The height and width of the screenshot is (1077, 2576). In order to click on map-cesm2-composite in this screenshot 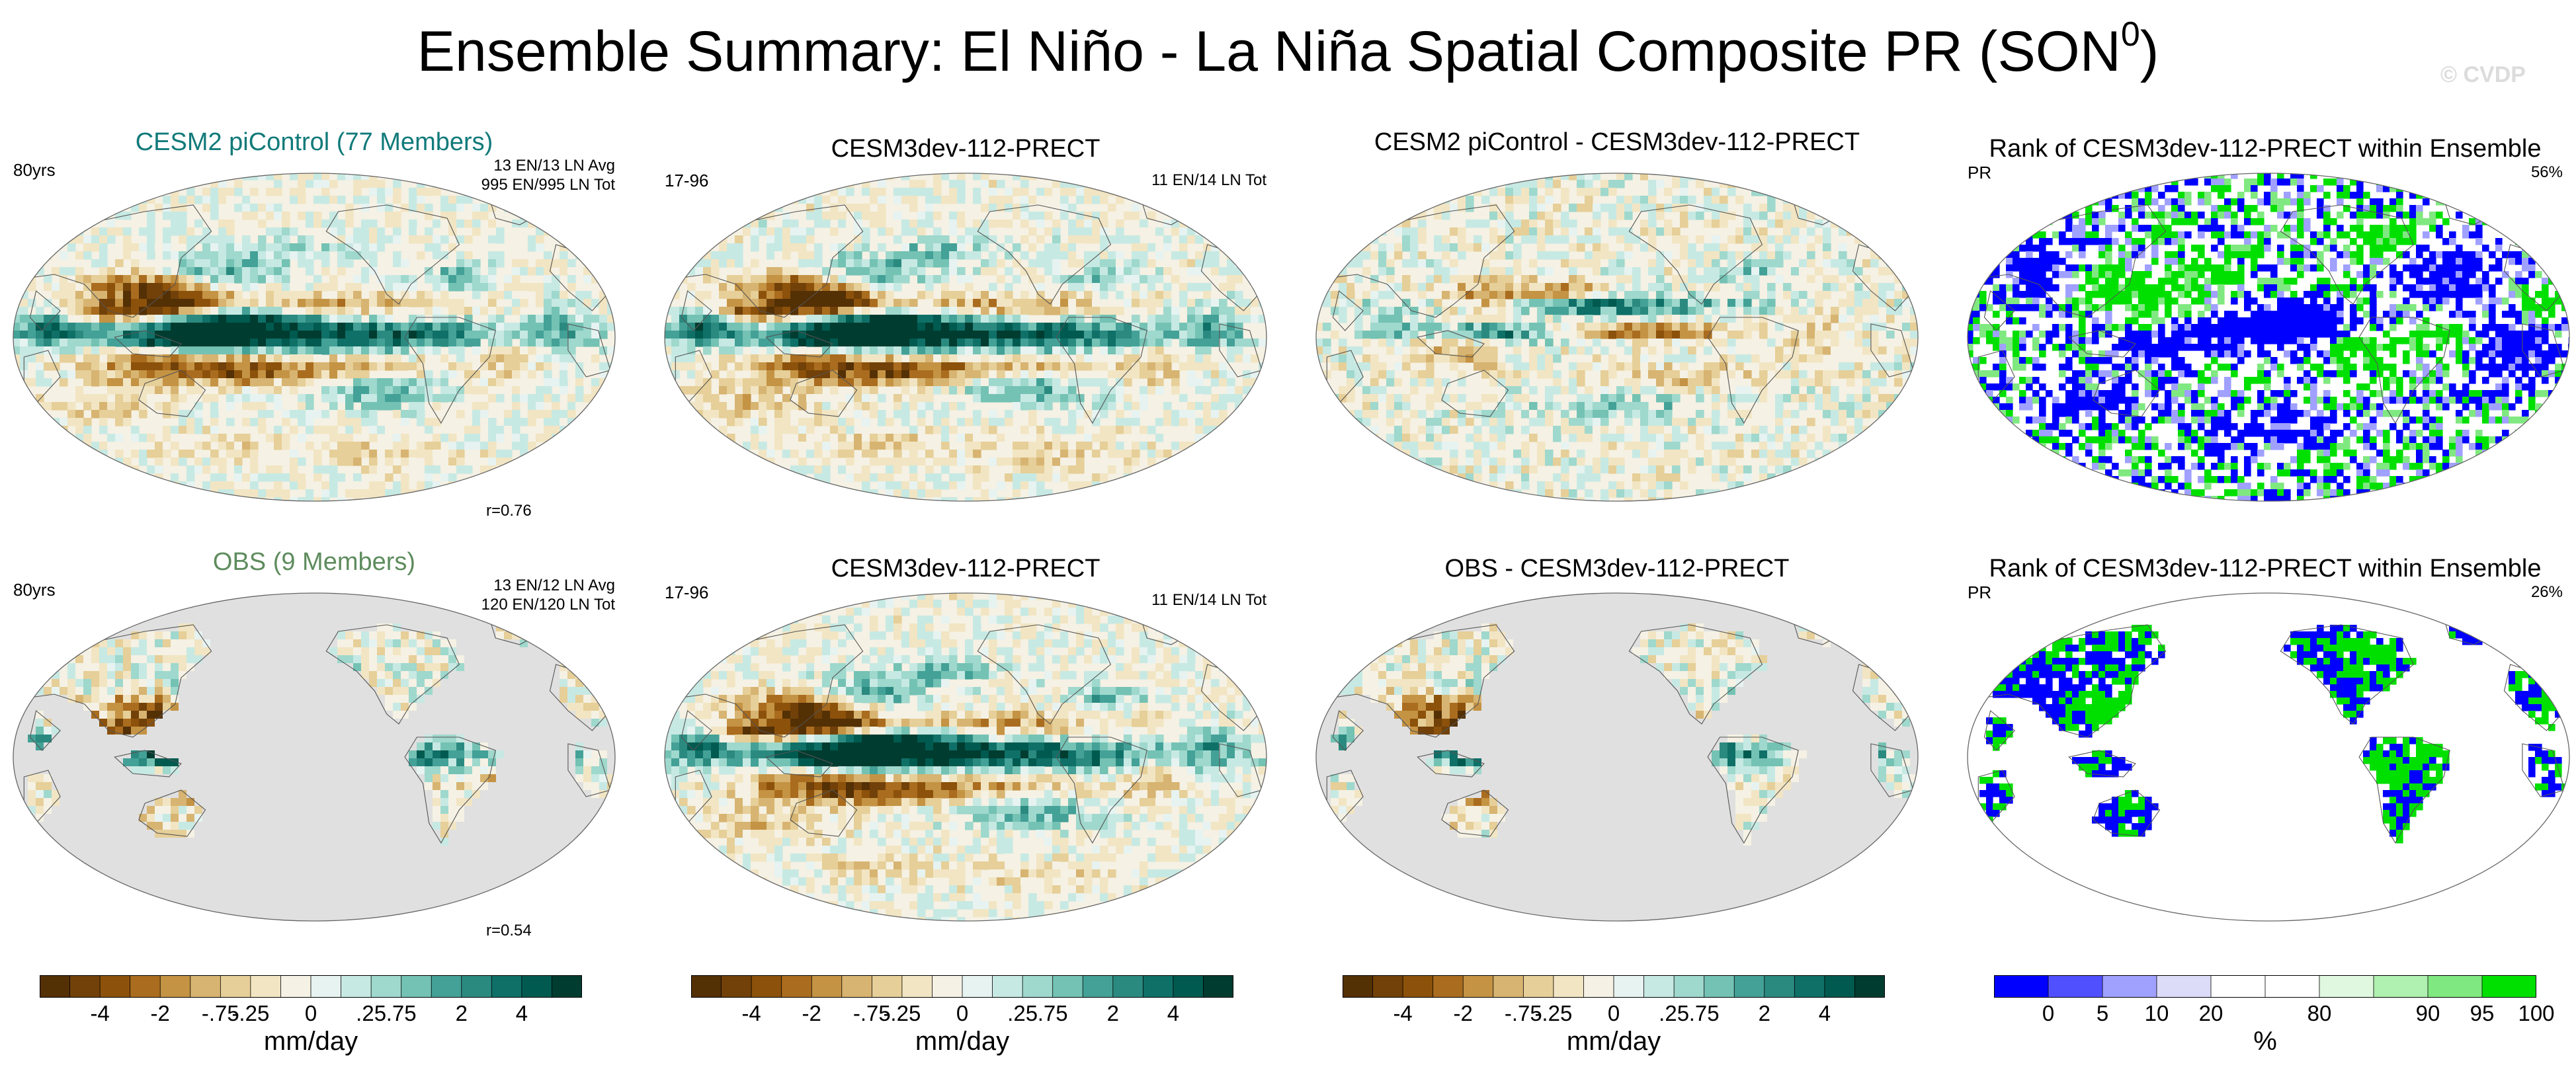, I will do `click(314, 337)`.